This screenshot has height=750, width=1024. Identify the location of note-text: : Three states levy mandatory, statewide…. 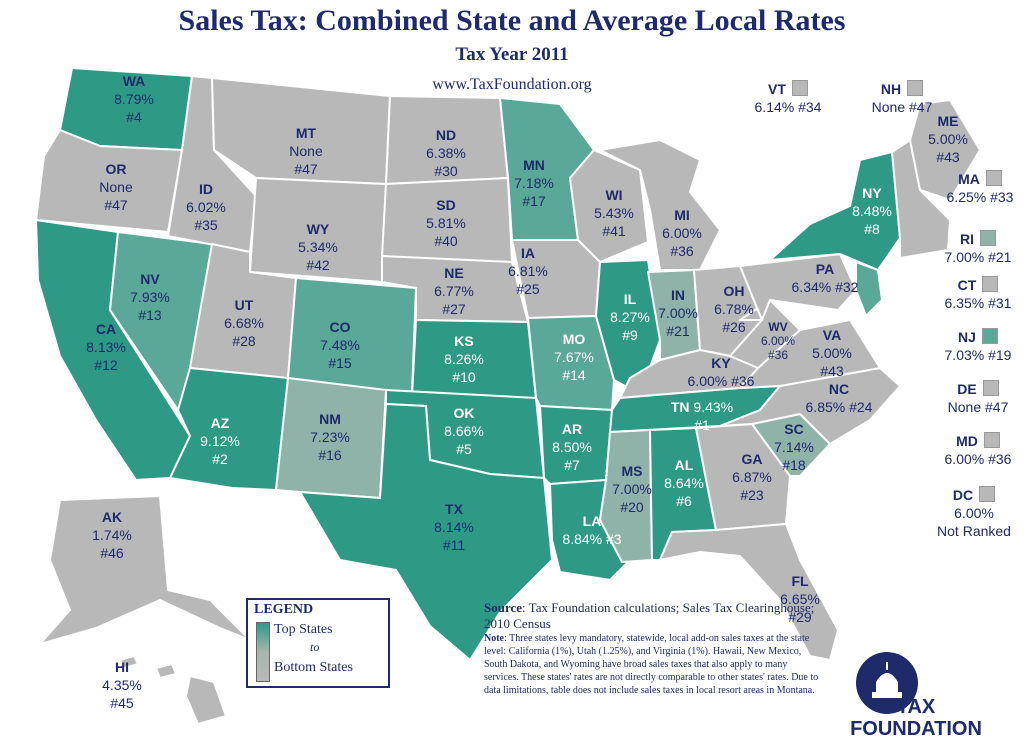
(651, 664).